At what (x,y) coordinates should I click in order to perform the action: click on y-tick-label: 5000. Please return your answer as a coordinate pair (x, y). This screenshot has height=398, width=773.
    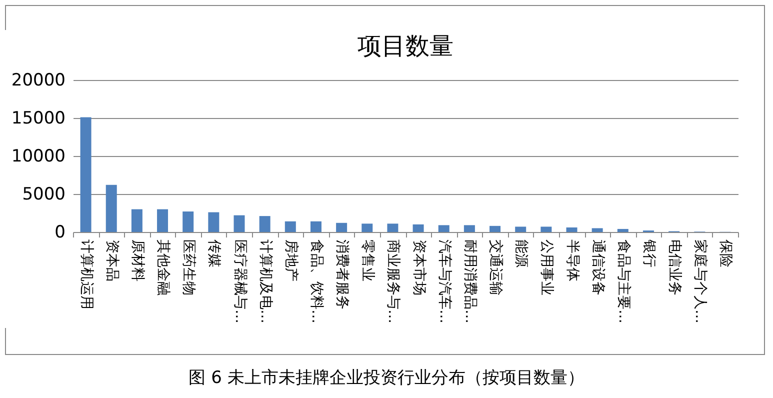
    Looking at the image, I should click on (44, 194).